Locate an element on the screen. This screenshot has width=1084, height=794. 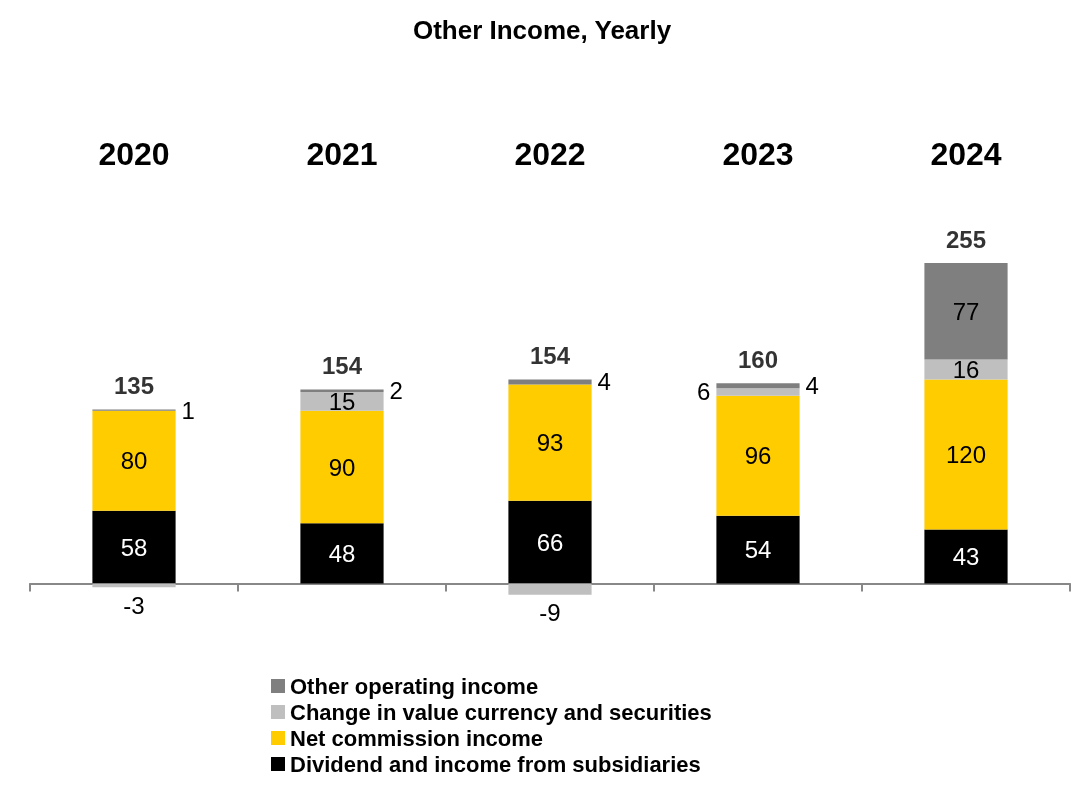
x-tick-label: 2022 is located at coordinates (550, 154).